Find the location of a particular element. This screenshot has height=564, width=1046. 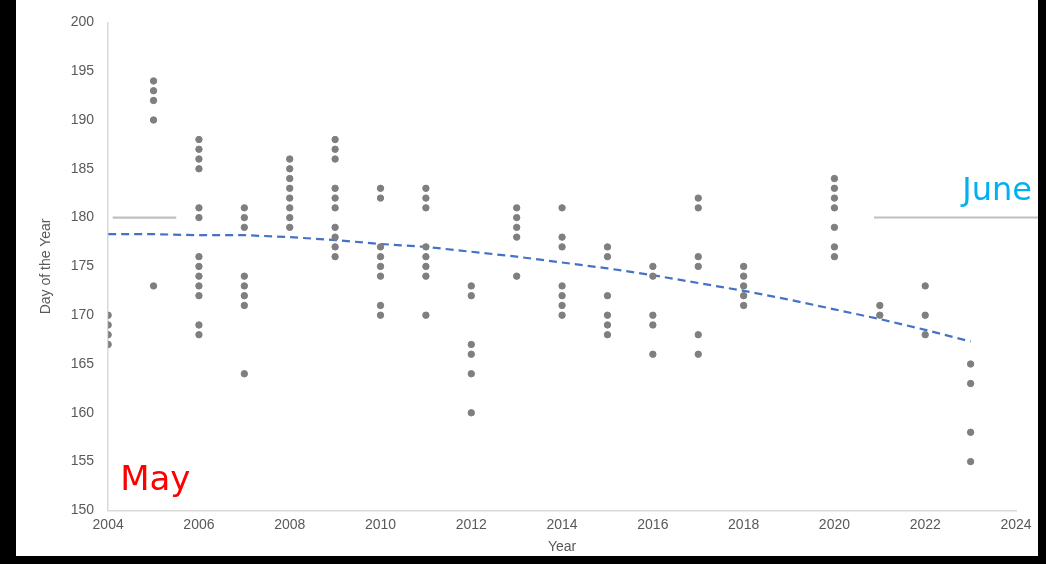

x-tick-label: 2010 is located at coordinates (380, 523).